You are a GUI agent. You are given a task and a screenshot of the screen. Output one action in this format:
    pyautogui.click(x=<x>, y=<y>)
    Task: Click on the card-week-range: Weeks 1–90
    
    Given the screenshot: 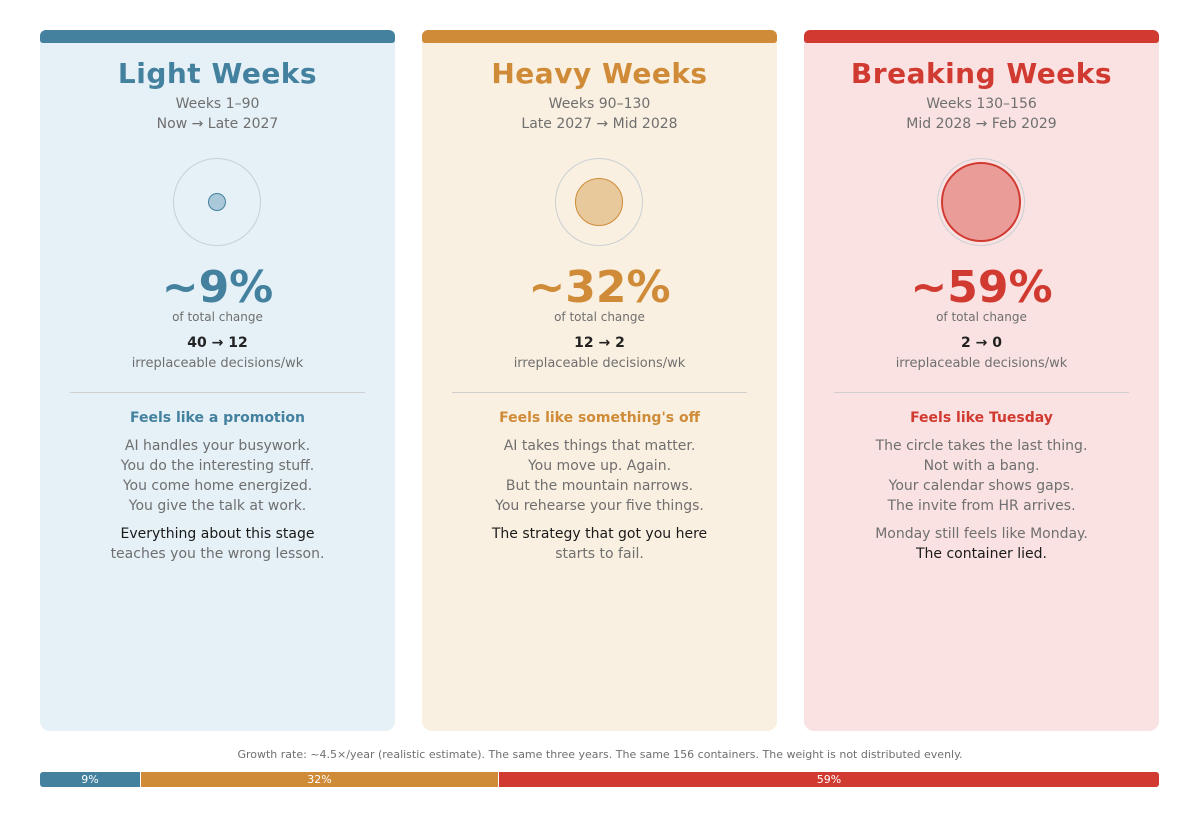 What is the action you would take?
    pyautogui.click(x=217, y=104)
    